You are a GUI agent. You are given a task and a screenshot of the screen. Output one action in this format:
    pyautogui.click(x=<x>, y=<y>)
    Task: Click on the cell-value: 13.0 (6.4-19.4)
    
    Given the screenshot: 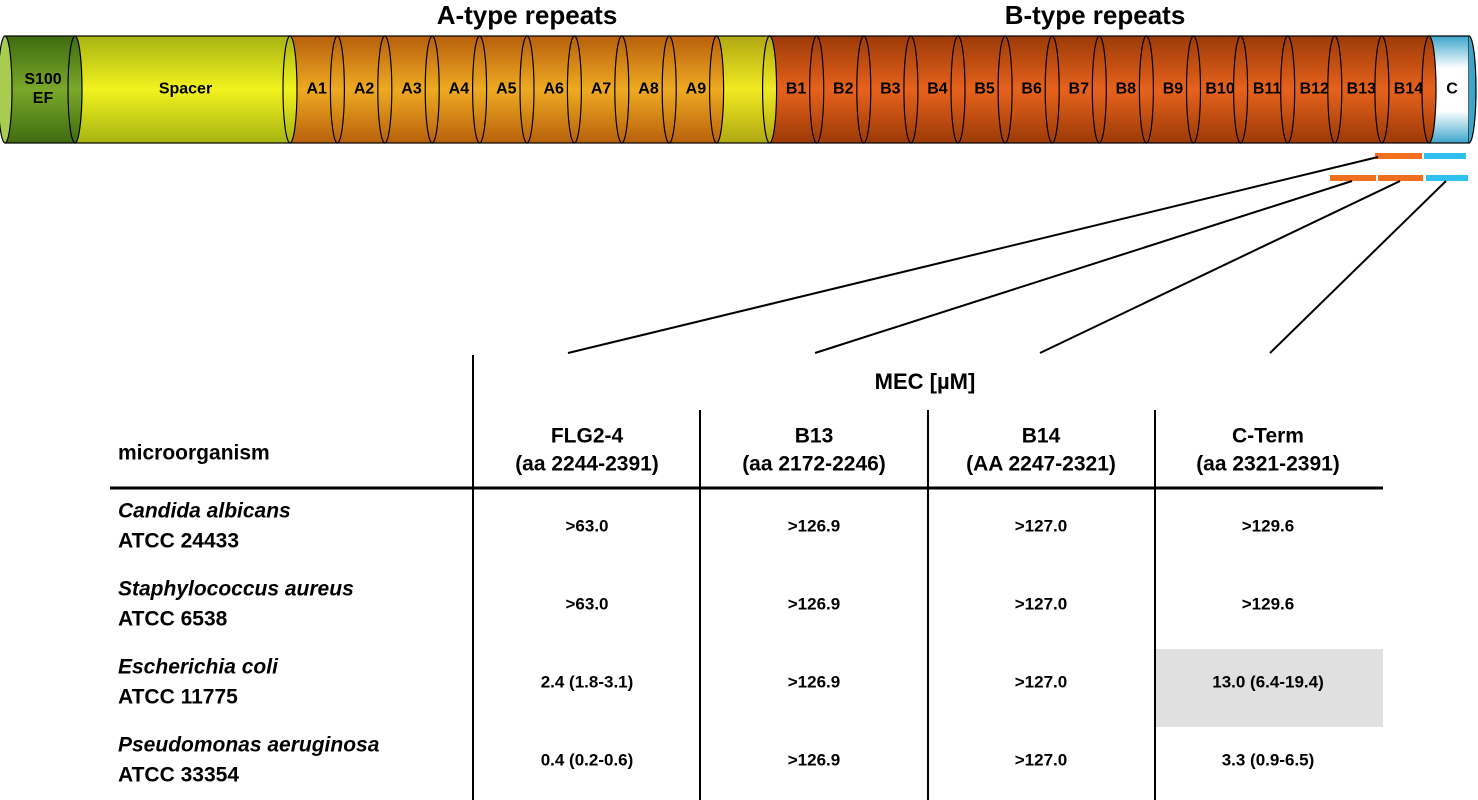 What is the action you would take?
    pyautogui.click(x=1268, y=681)
    